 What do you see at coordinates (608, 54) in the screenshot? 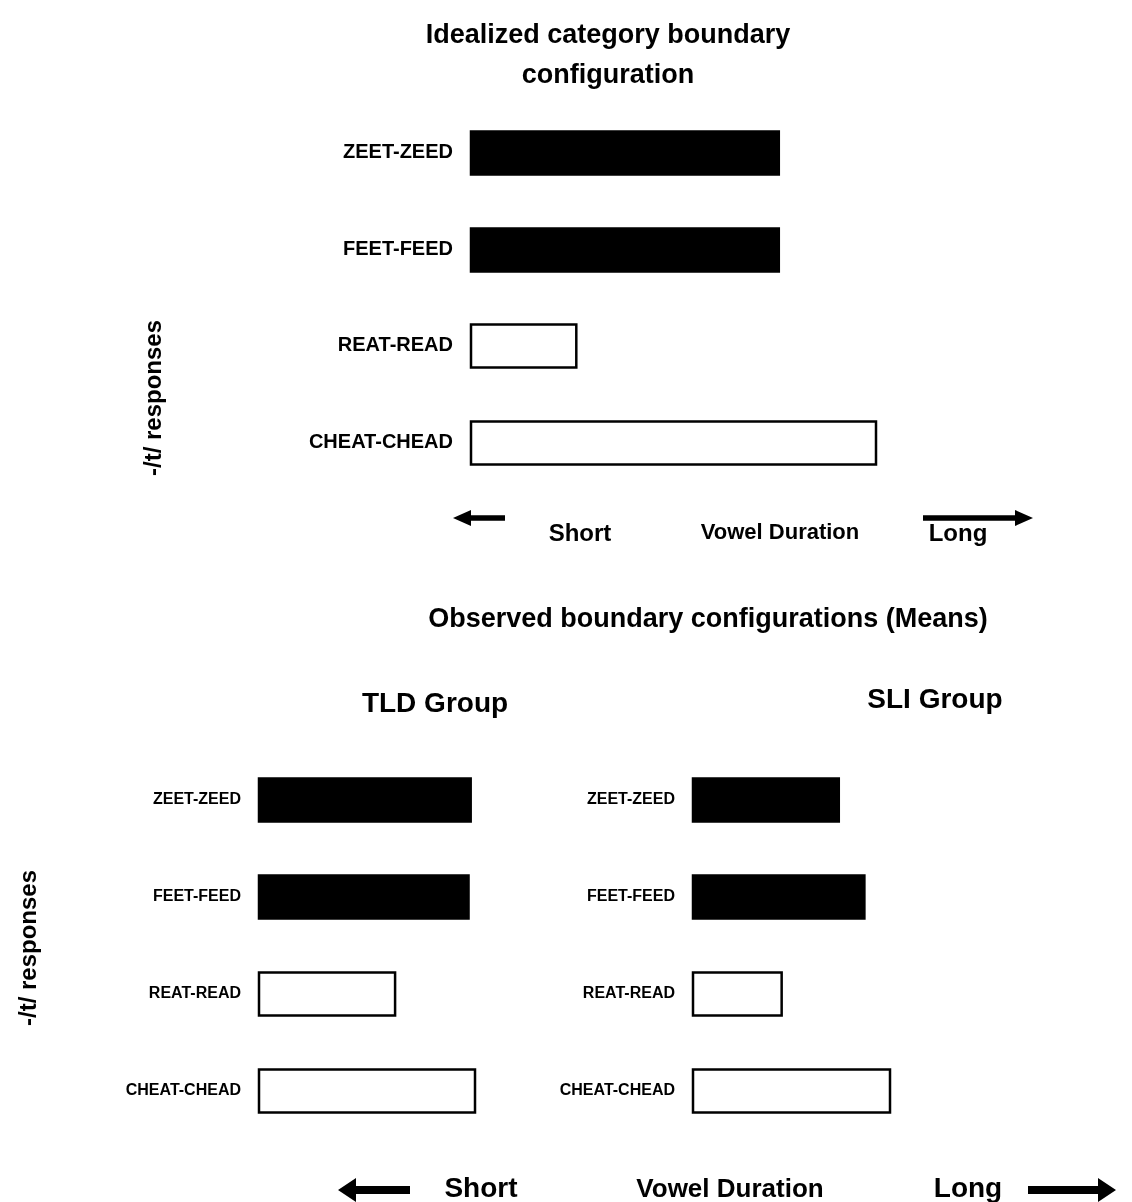
I see `chart-title: Idealized category boundary configuration` at bounding box center [608, 54].